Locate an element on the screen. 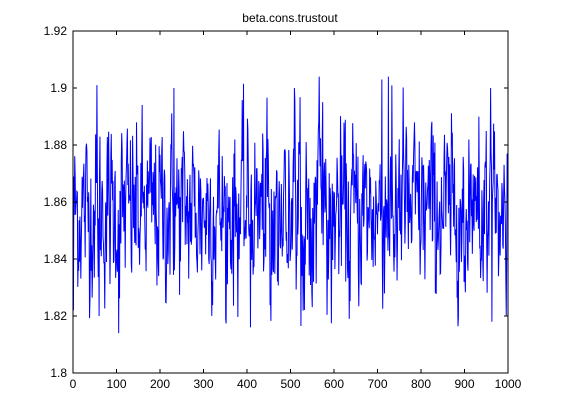 Image resolution: width=561 pixels, height=420 pixels. y-tick-label: 1.84 is located at coordinates (56, 259).